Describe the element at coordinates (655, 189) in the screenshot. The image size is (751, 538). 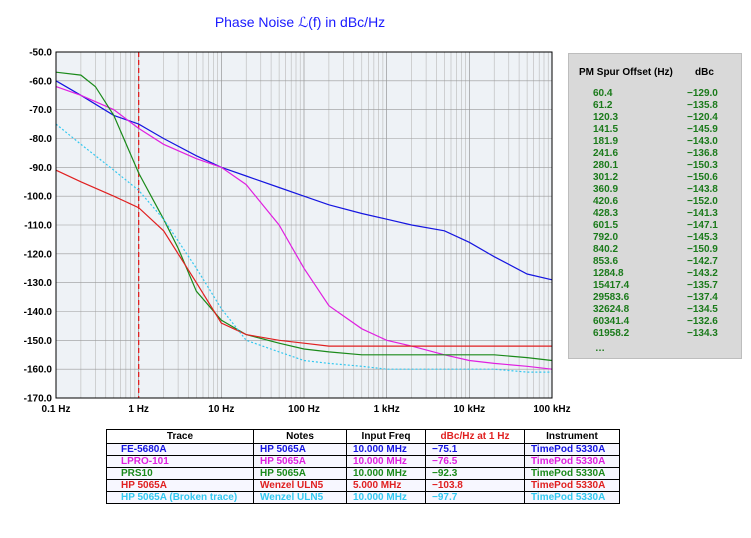
I see `spur-row: 360.9 −143.8` at that location.